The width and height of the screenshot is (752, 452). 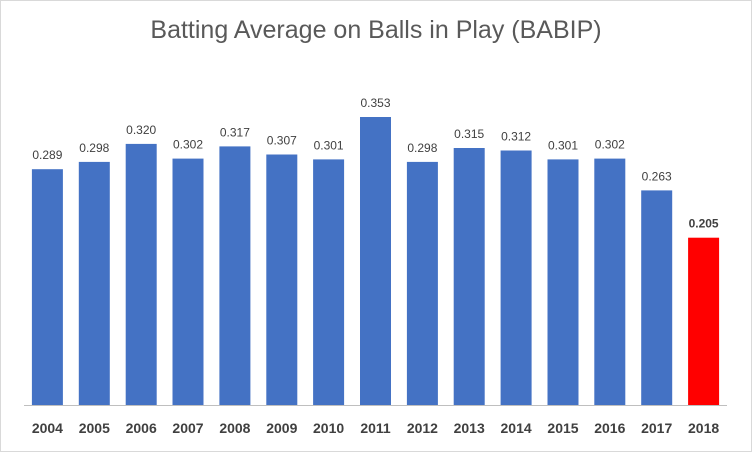 What do you see at coordinates (703, 428) in the screenshot?
I see `x-tick-label-2018: 2018` at bounding box center [703, 428].